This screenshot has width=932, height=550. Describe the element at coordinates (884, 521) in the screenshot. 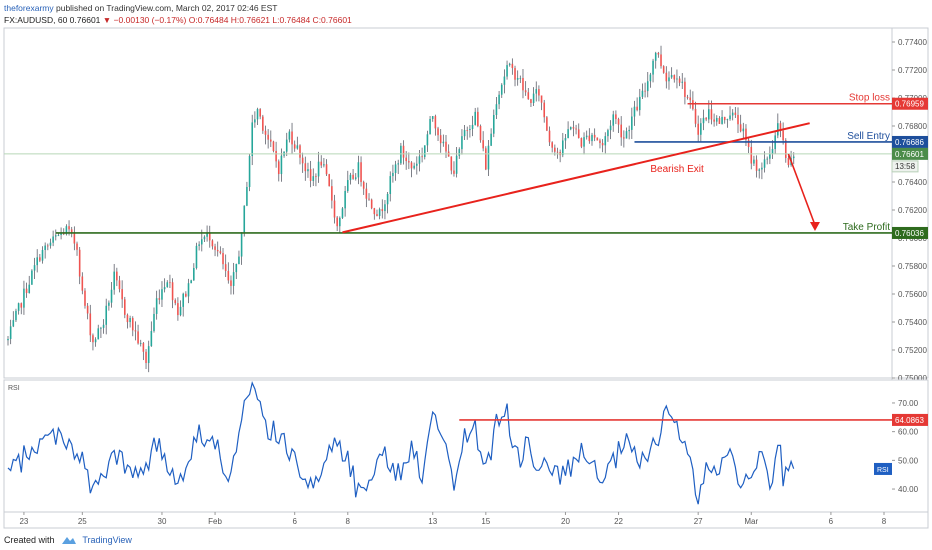

I see `time-tick-label: 8` at that location.